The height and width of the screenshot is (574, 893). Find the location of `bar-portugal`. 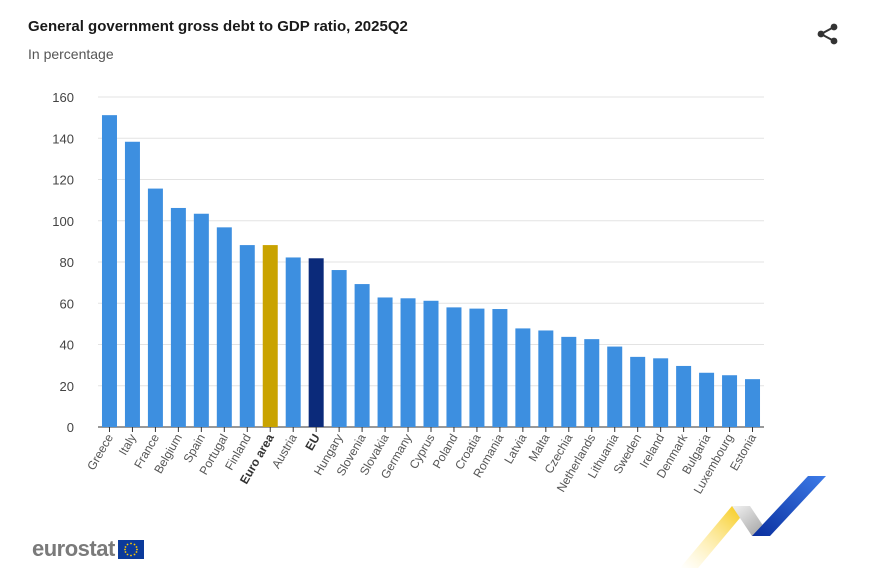

bar-portugal is located at coordinates (224, 327).